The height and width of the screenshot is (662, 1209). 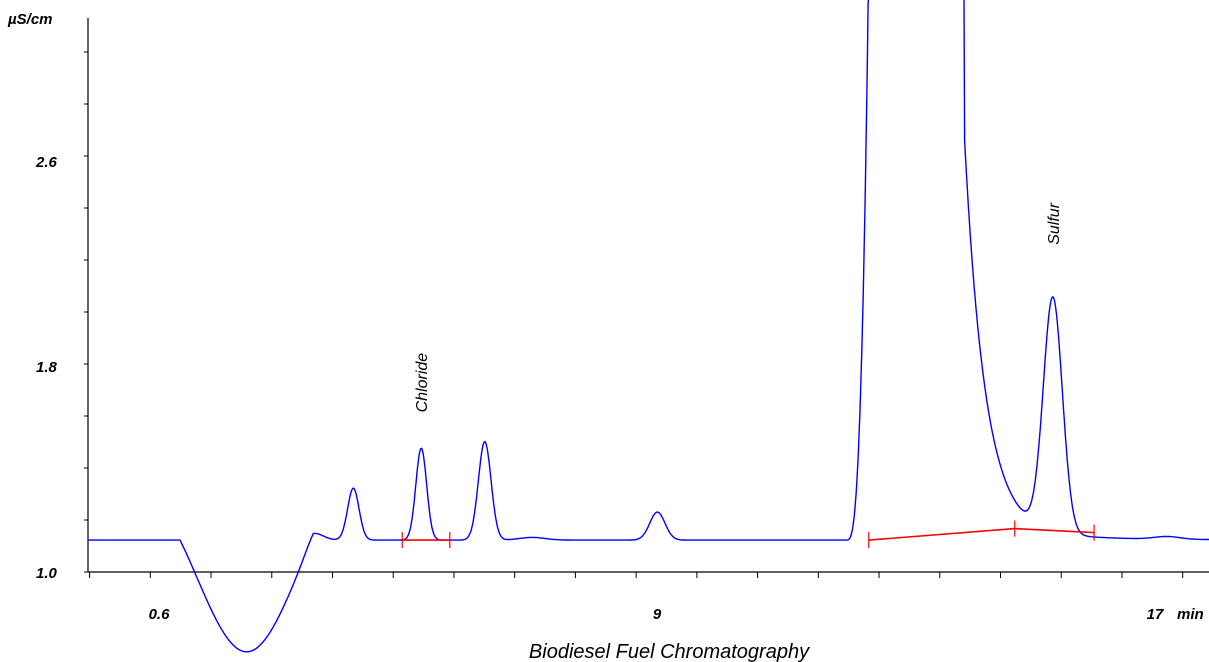 I want to click on x-tick-labels: 0.6 9 17, so click(x=656, y=614).